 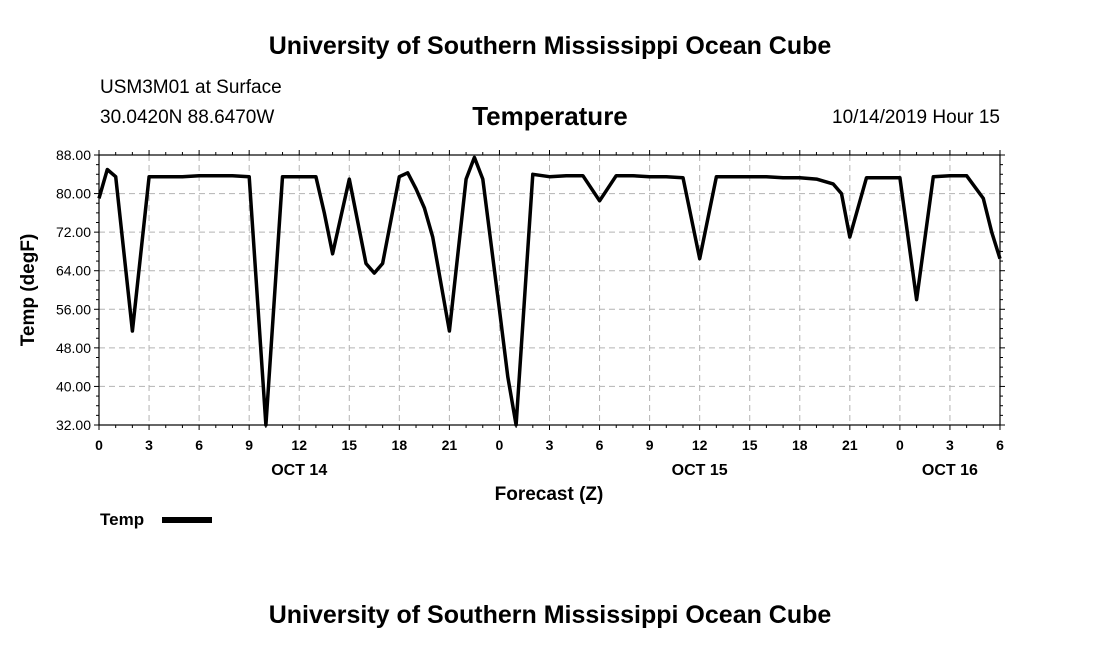 I want to click on forecast-datetime: 10/14/2019 Hour 15, so click(x=916, y=117).